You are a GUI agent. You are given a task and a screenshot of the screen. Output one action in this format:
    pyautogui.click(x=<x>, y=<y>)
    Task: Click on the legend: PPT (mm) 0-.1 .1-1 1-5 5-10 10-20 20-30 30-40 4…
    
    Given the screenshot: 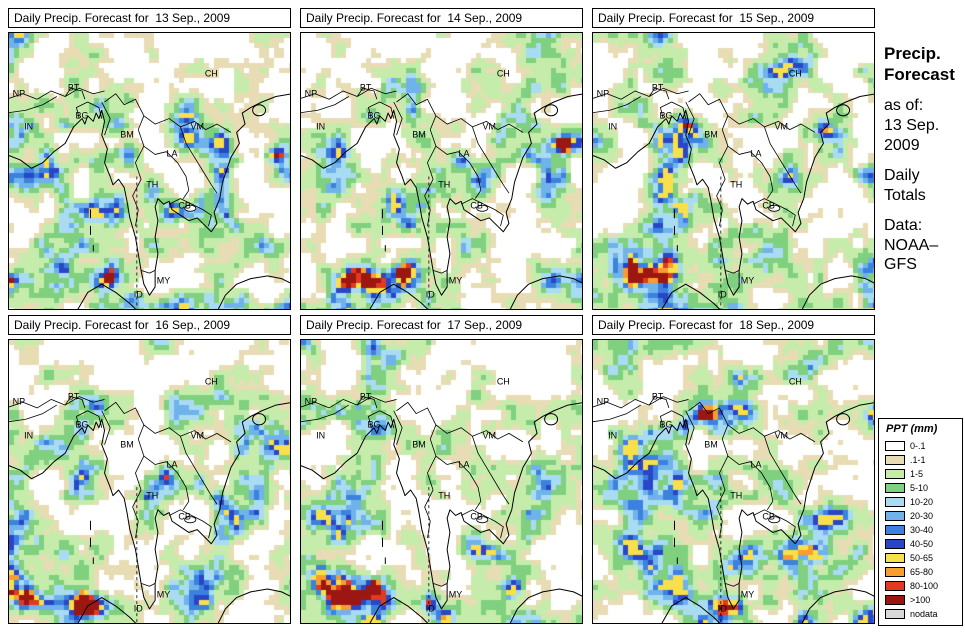 What is the action you would take?
    pyautogui.click(x=920, y=522)
    